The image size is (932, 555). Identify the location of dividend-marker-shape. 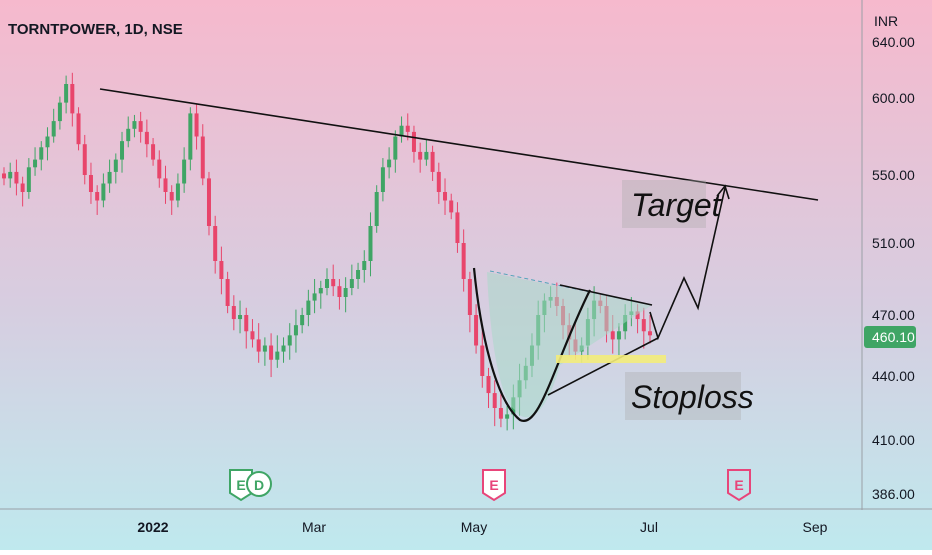
(259, 484).